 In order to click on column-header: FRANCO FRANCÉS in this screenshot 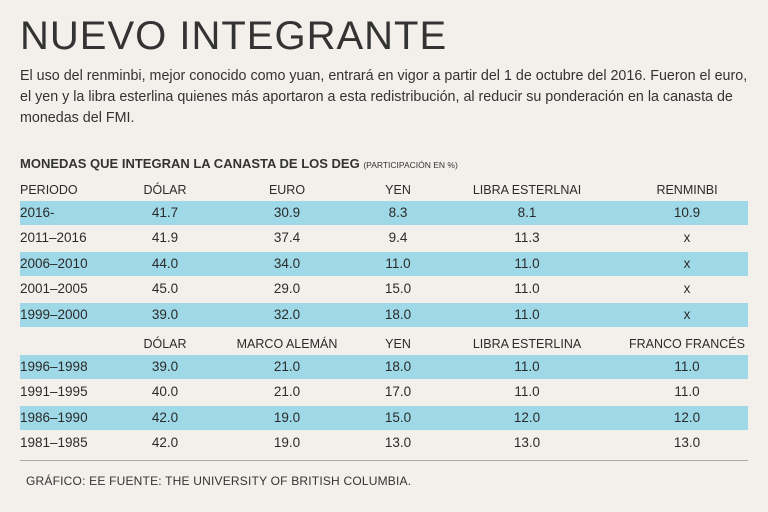, I will do `click(687, 344)`.